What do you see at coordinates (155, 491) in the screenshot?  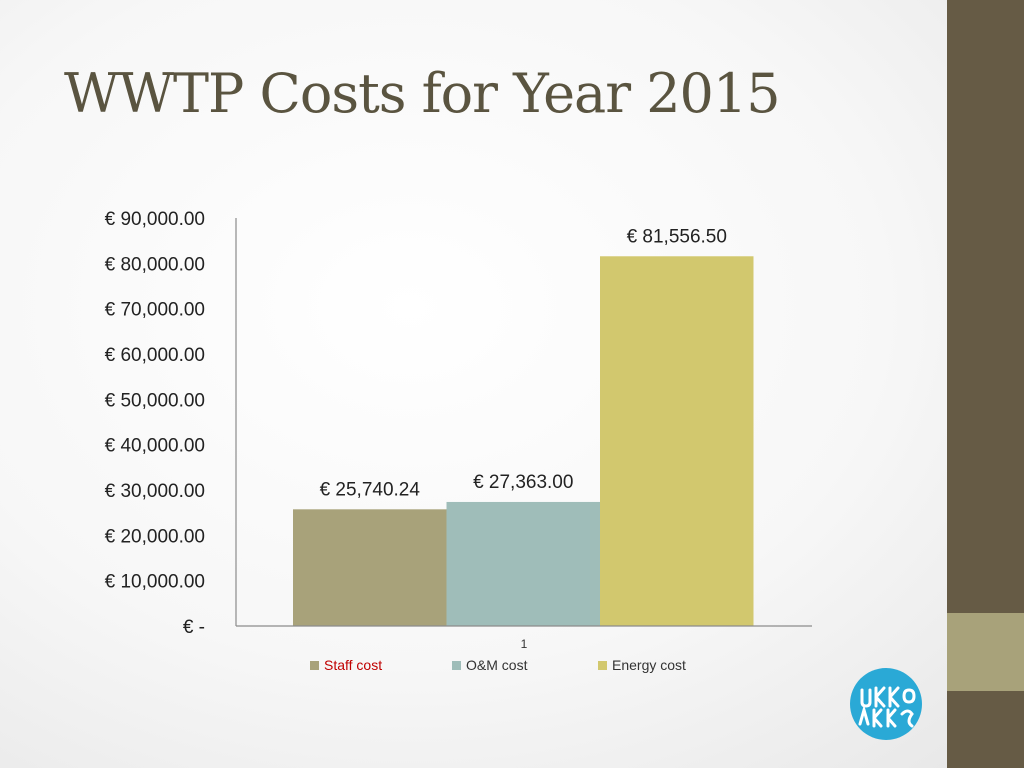 I see `y-tick-label: € 30,000.00` at bounding box center [155, 491].